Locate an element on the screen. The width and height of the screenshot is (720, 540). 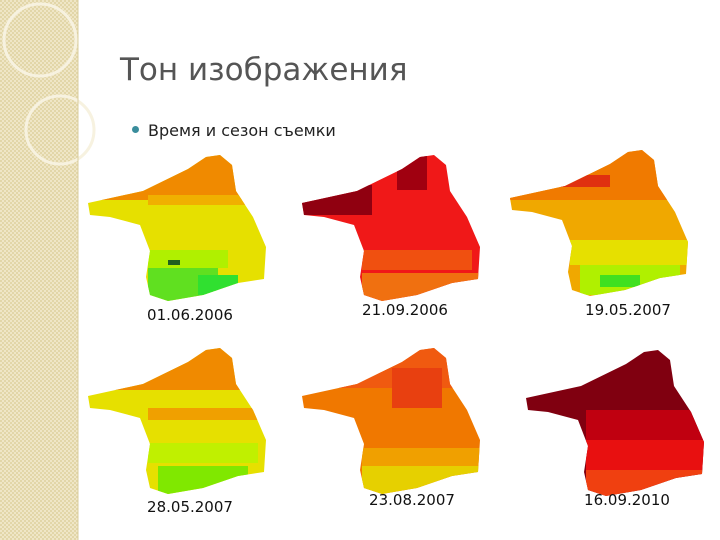
slide-title: Тон изображения is located at coordinates (263, 70).